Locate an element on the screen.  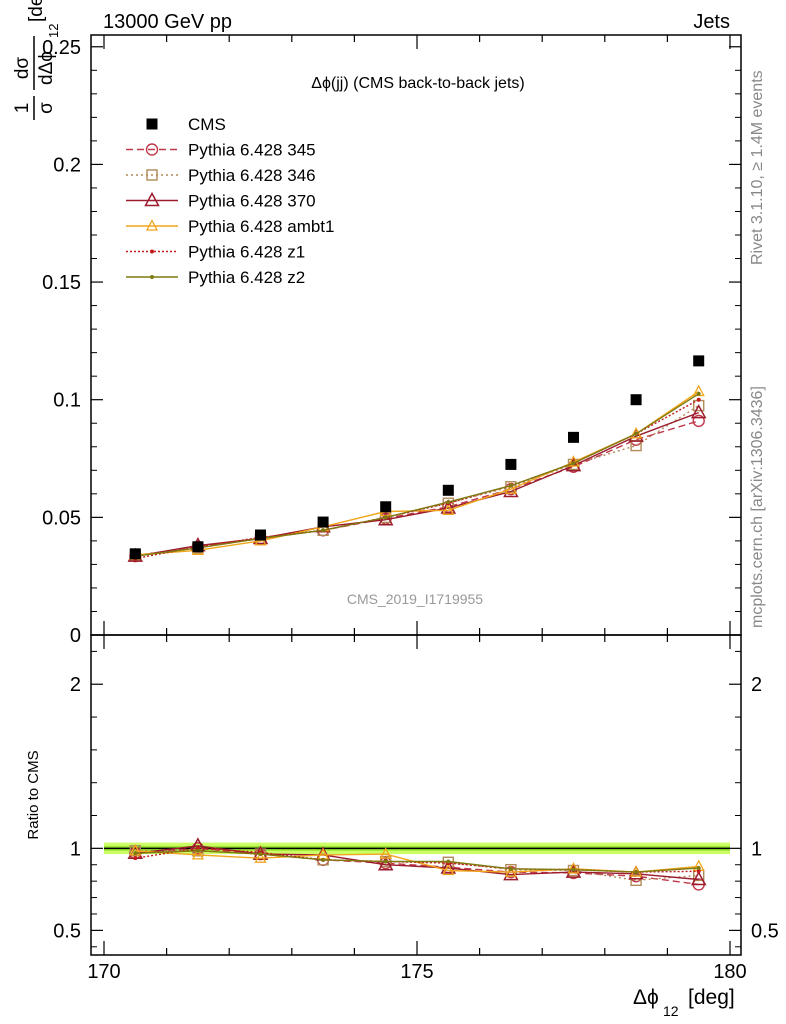
series-pythia-6-428-z1 is located at coordinates (417, 479).